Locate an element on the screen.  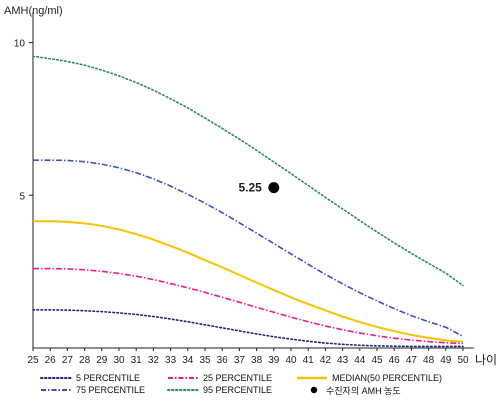
legend-item-75-percentile: 75 PERCENTILE is located at coordinates (92, 390).